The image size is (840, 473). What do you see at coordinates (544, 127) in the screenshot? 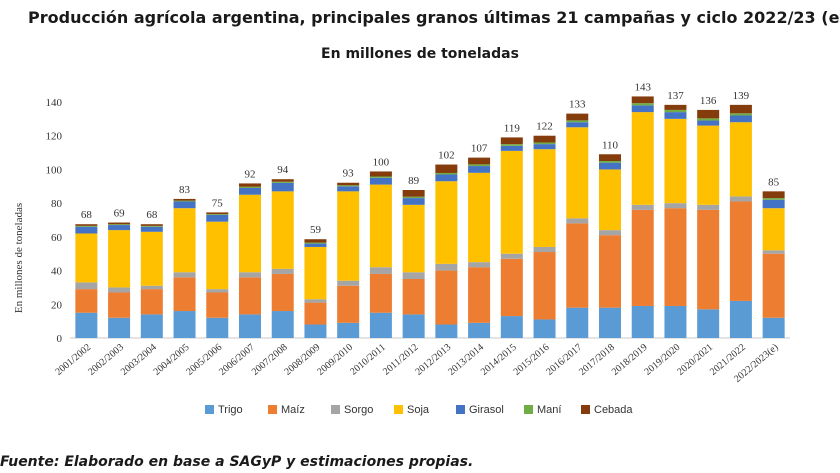
I see `total-label: 122` at bounding box center [544, 127].